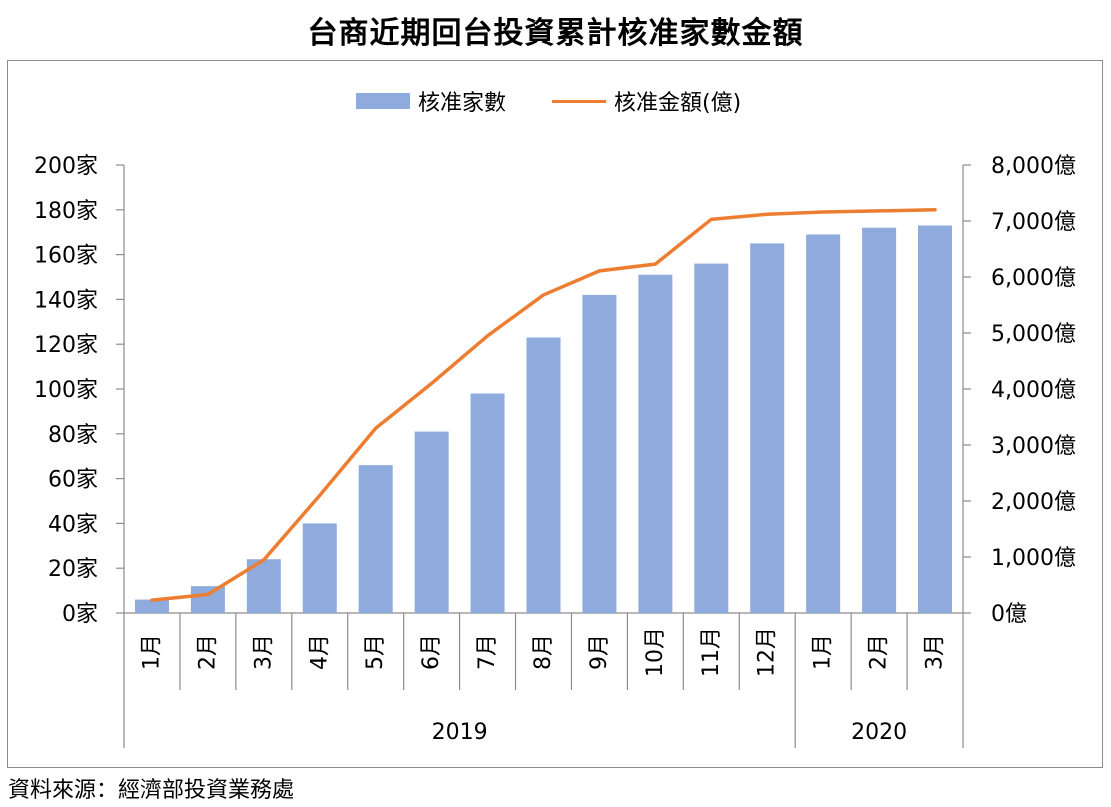 The image size is (1111, 807). Describe the element at coordinates (73, 435) in the screenshot. I see `y-left-tick-label: 80家` at that location.